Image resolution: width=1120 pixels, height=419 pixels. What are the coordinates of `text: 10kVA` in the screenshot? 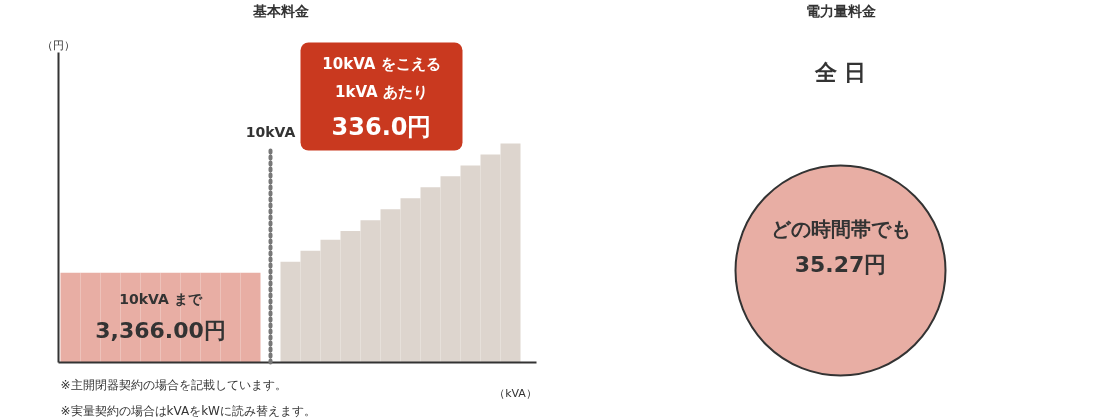 It's located at (270, 131).